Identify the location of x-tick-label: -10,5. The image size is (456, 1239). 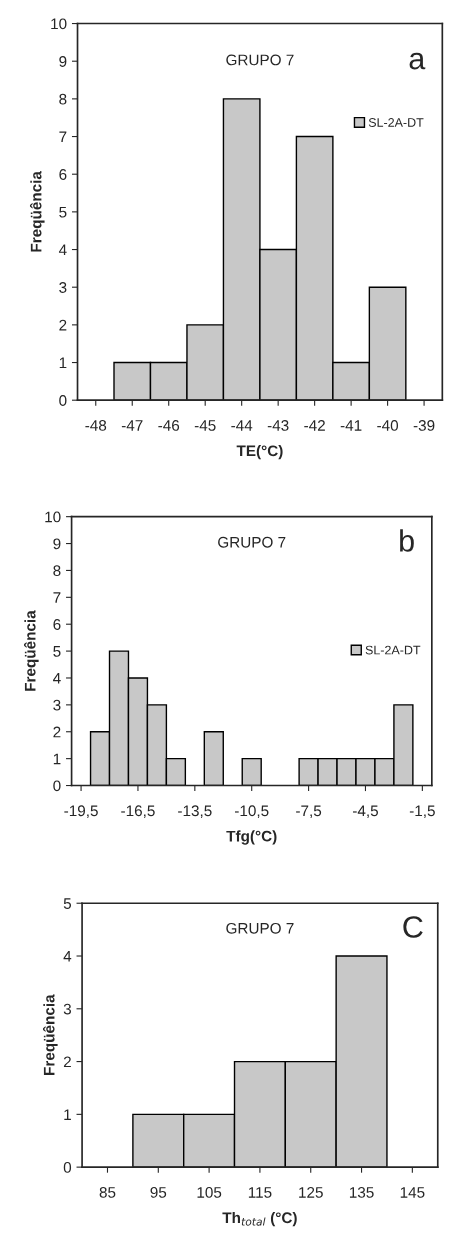
(251, 811).